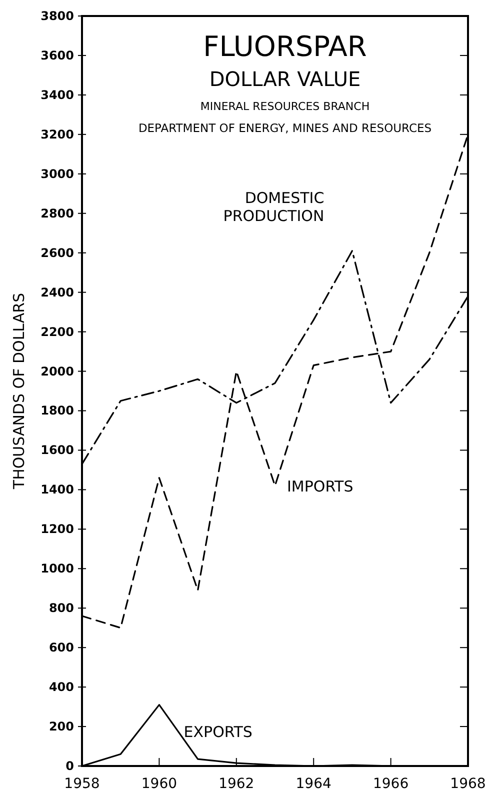 This screenshot has width=490, height=806. Describe the element at coordinates (159, 784) in the screenshot. I see `x-tick-label: 1960` at that location.